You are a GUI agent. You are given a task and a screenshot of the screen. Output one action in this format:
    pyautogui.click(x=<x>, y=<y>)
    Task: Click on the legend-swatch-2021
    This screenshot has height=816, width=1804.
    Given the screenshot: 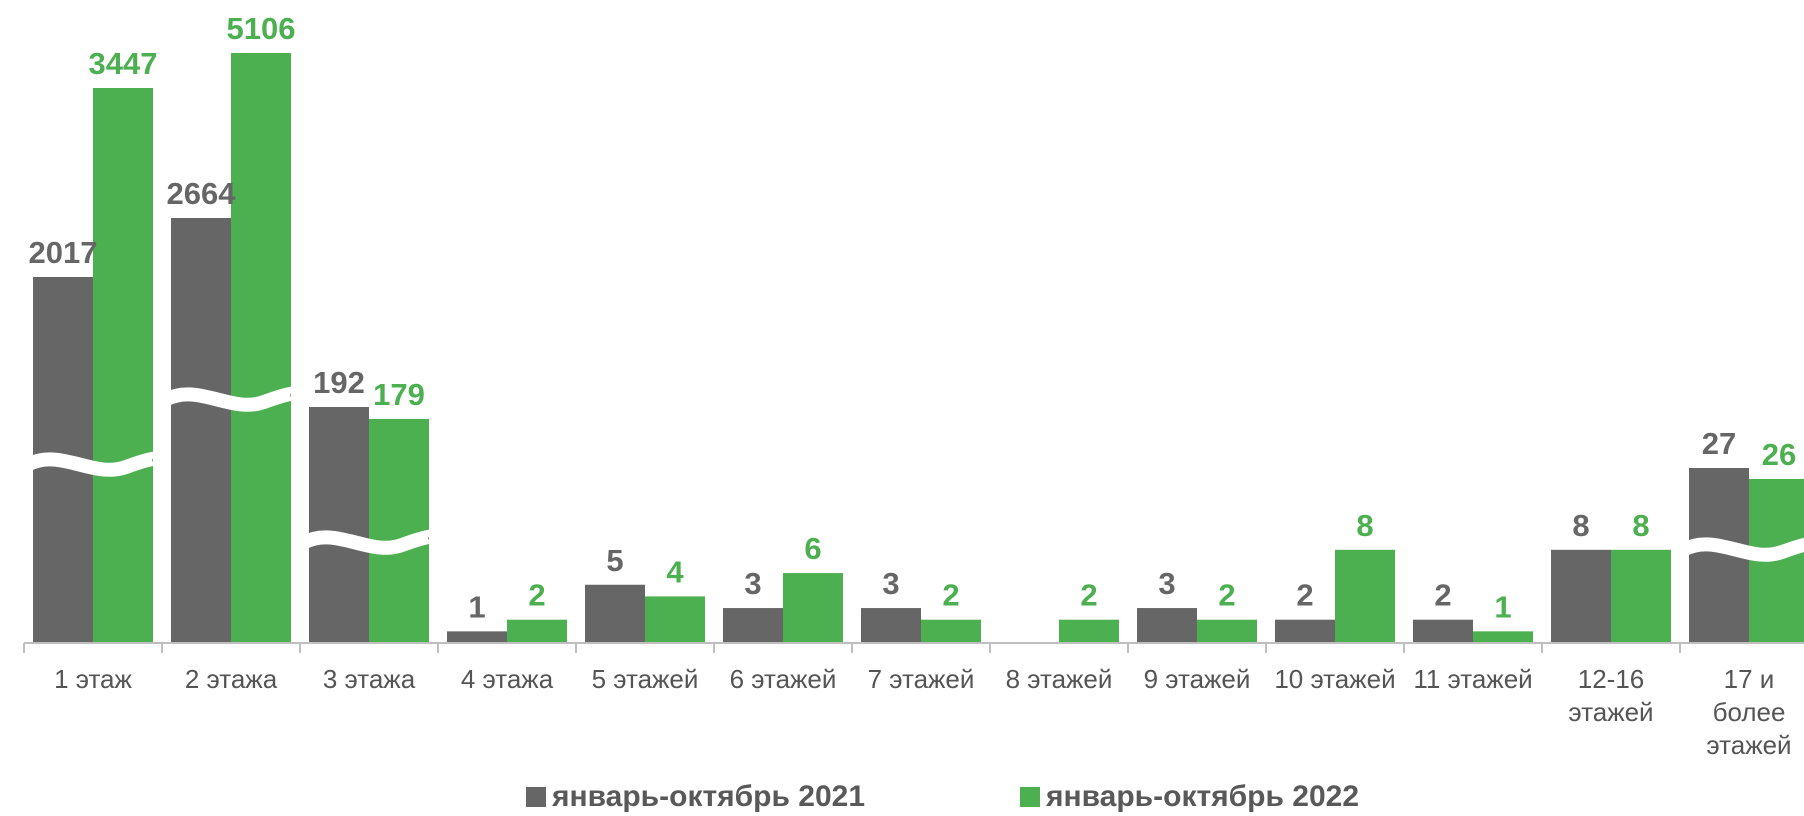 What is the action you would take?
    pyautogui.click(x=536, y=797)
    